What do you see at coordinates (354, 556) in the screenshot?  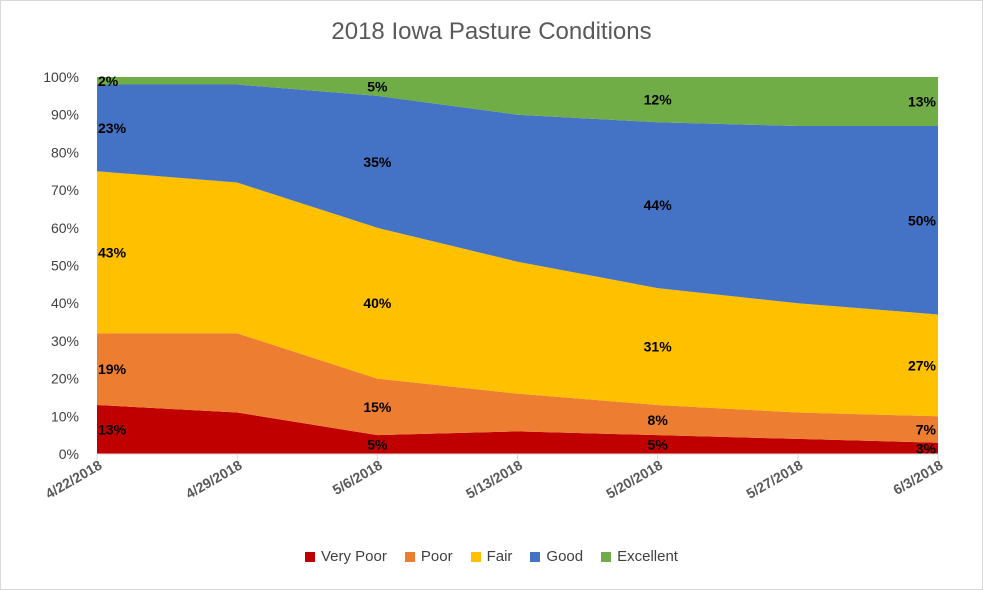 I see `legend-label: Very Poor` at bounding box center [354, 556].